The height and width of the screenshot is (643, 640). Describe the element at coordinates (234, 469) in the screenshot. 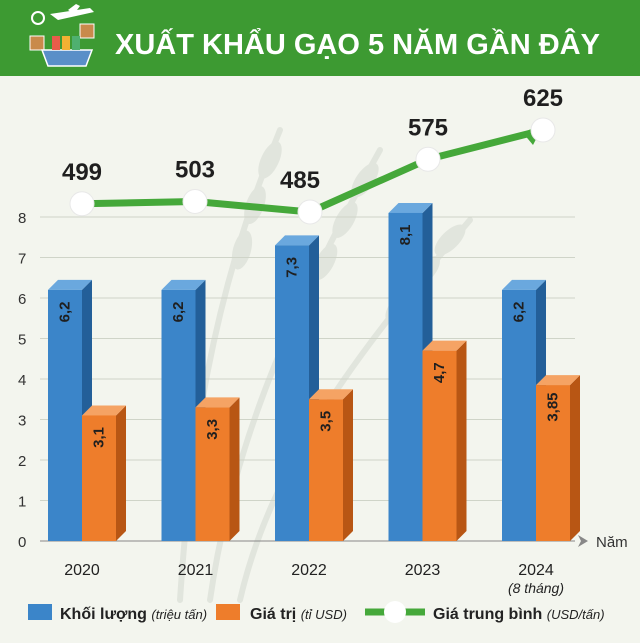

I see `bar-value-2021-side` at that location.